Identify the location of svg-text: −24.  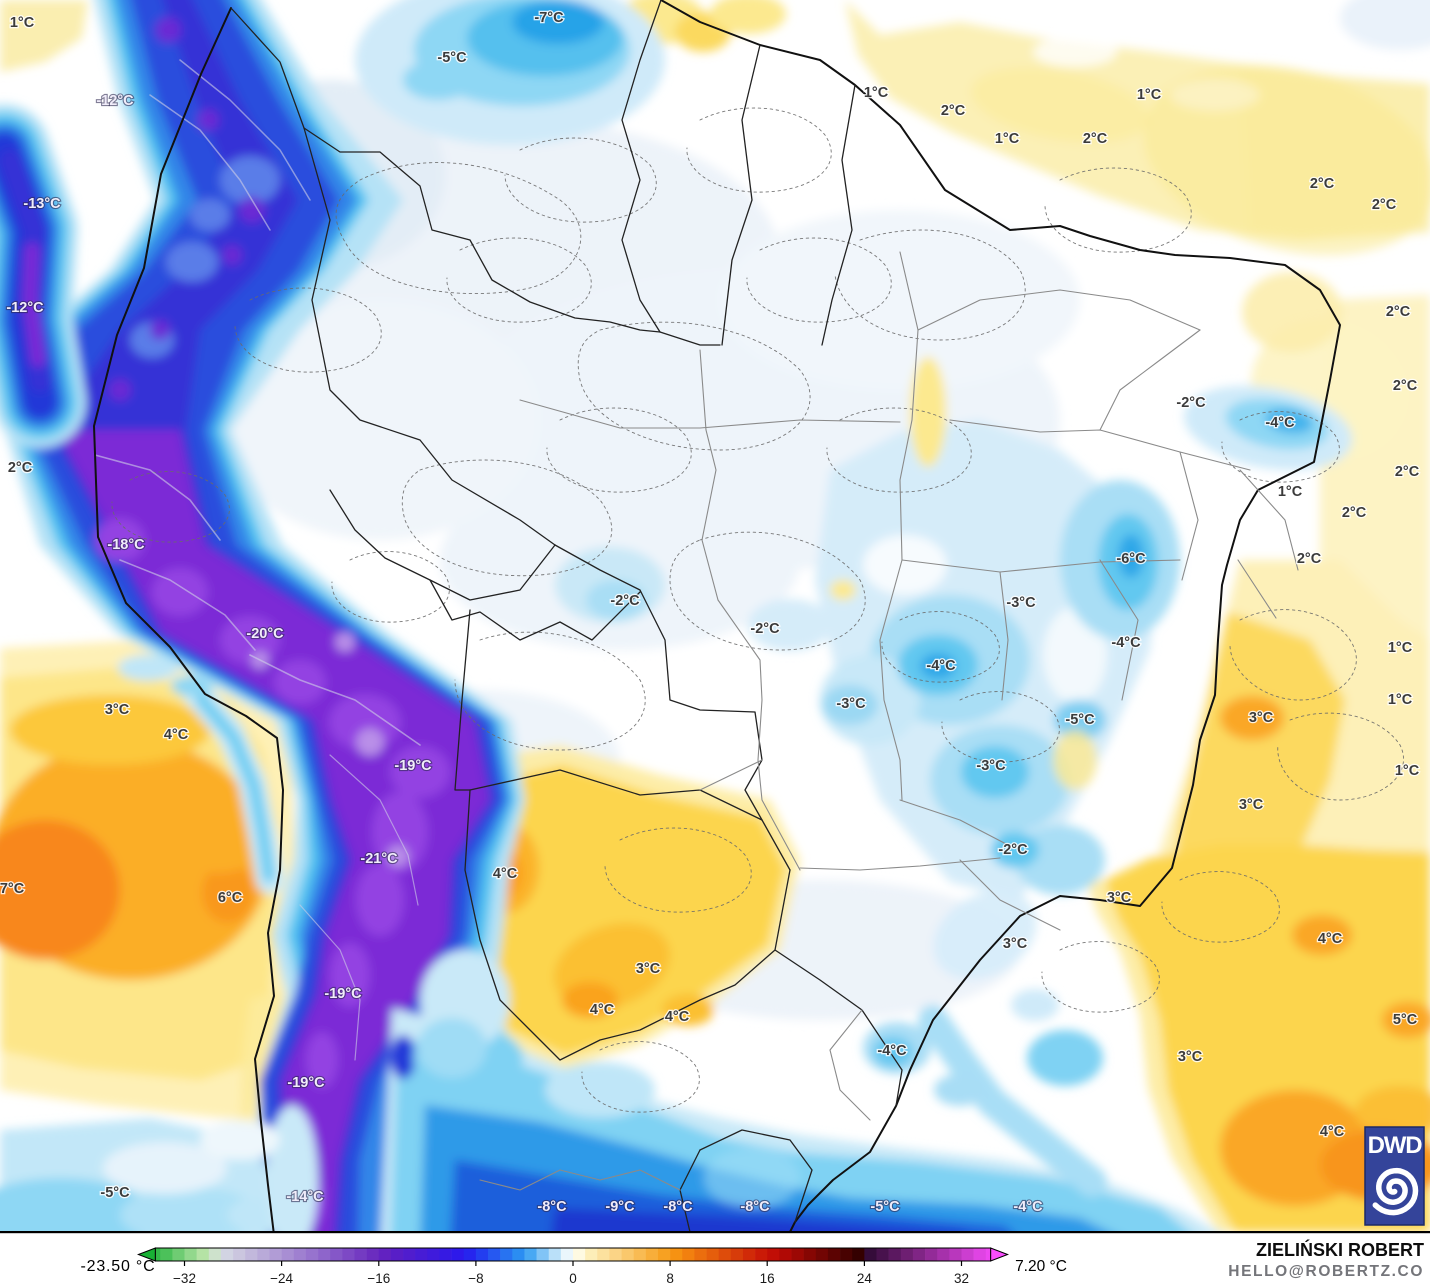
(281, 1278).